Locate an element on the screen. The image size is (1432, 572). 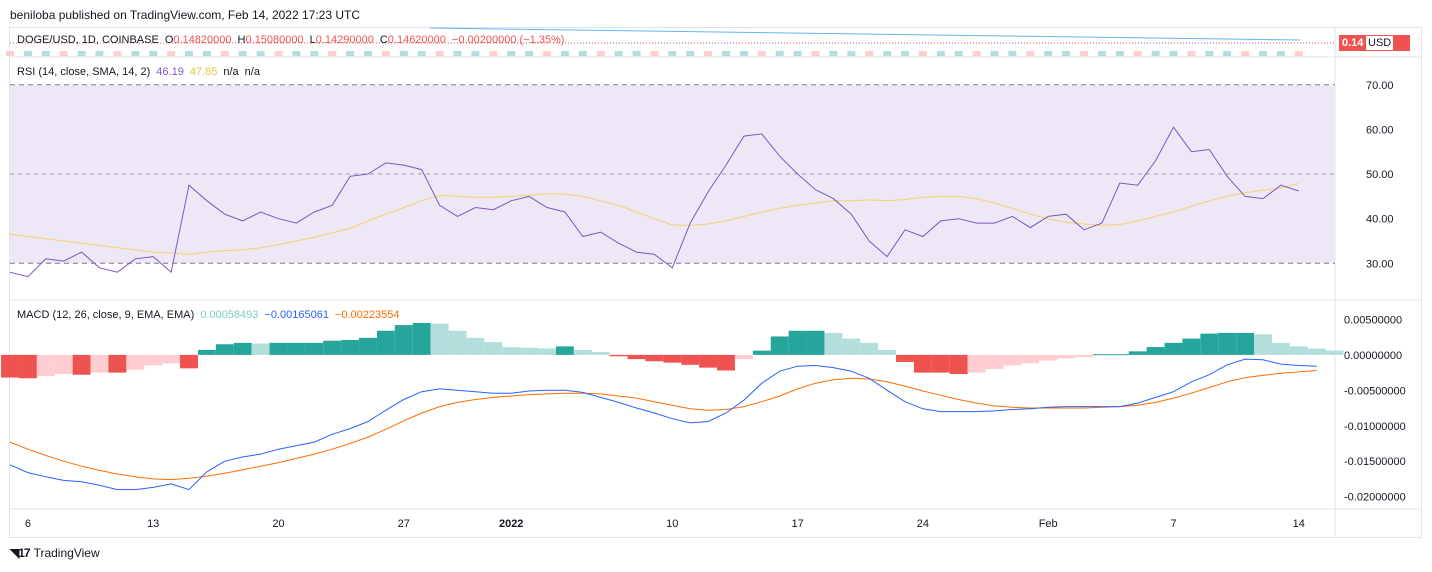
close-label: C is located at coordinates (383, 40).